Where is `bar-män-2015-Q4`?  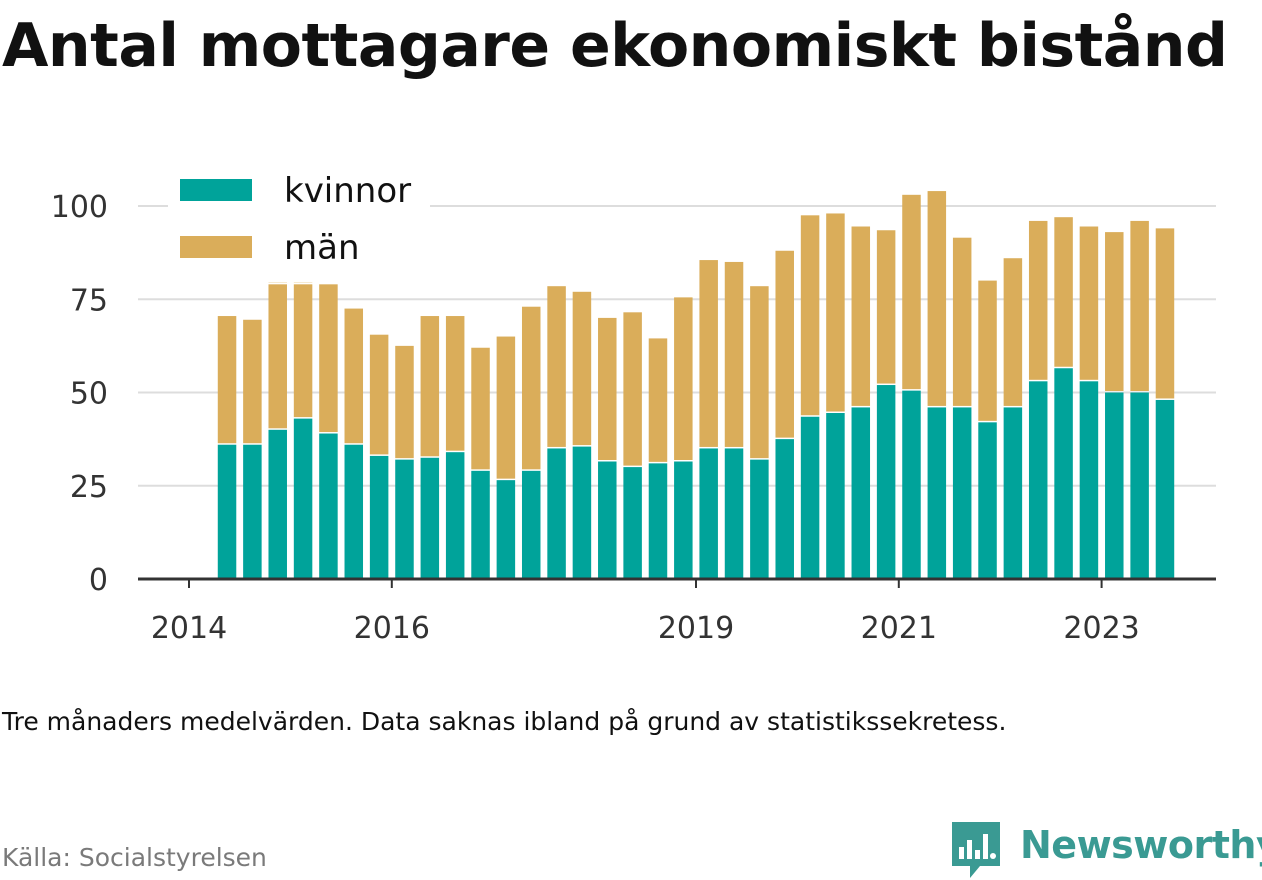
bar-män-2015-Q4 is located at coordinates (379, 394).